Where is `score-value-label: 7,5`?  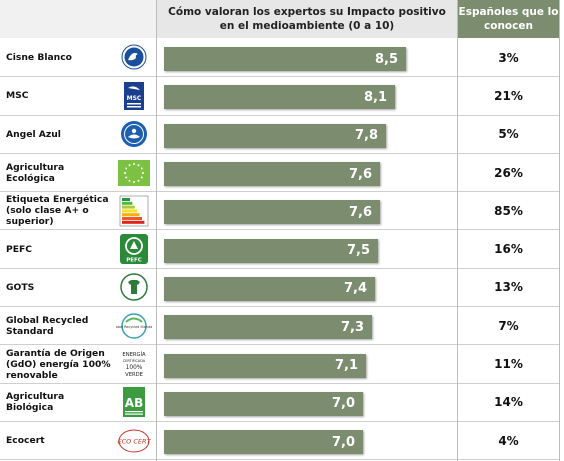 score-value-label: 7,5 is located at coordinates (358, 251).